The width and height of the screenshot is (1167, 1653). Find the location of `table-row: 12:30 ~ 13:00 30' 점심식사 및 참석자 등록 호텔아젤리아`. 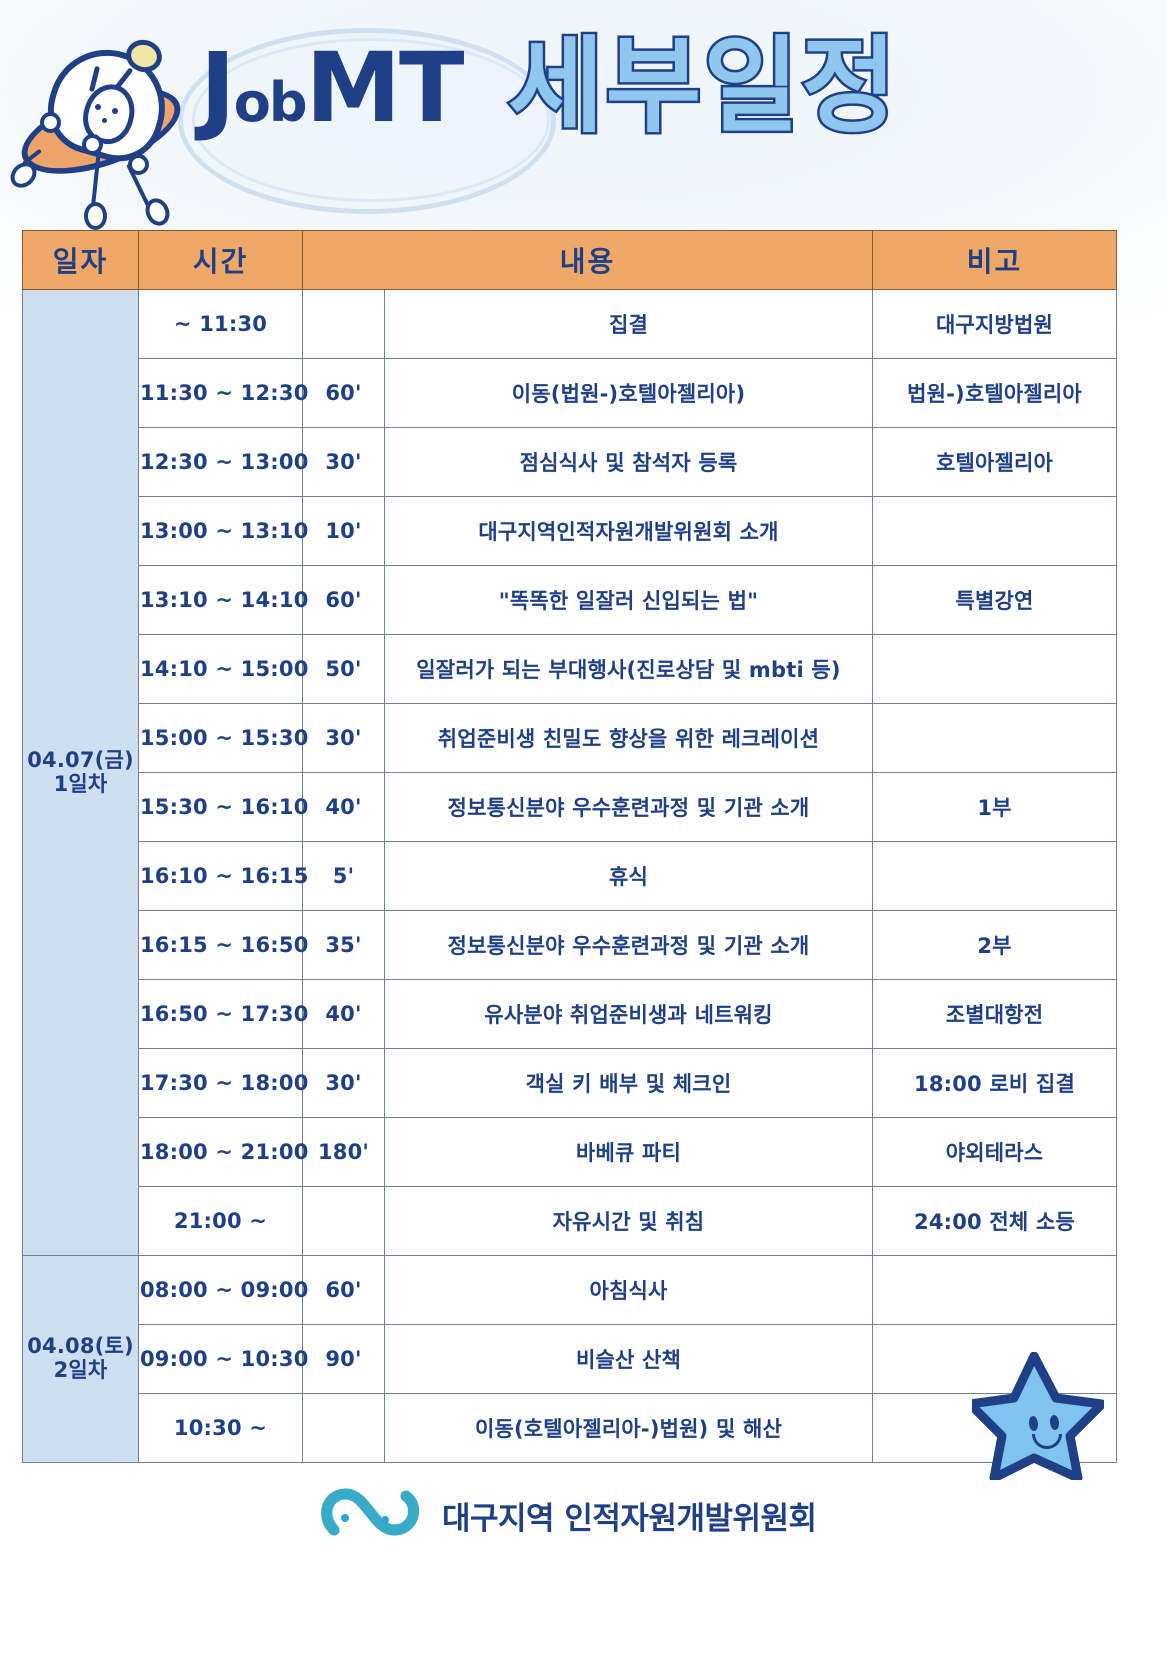

table-row: 12:30 ~ 13:00 30' 점심식사 및 참석자 등록 호텔아젤리아 is located at coordinates (570, 462).